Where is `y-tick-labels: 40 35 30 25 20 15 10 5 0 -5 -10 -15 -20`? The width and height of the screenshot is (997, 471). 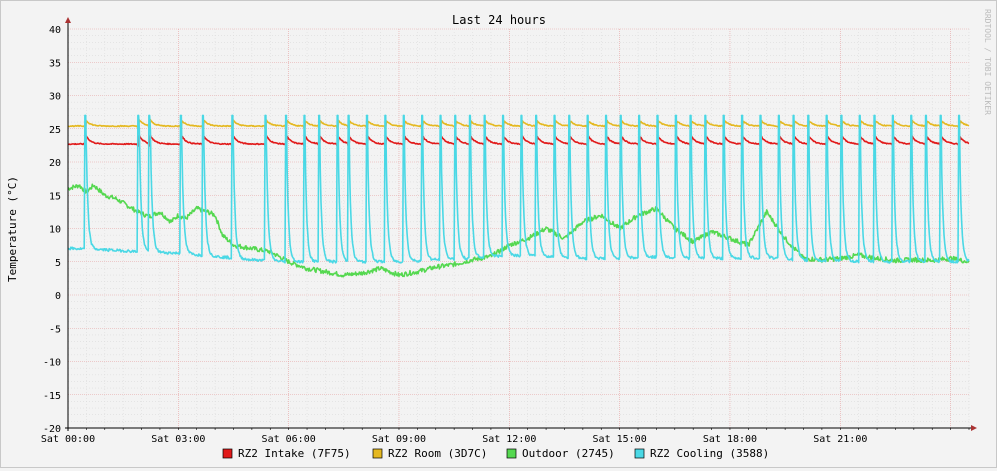
y-tick-labels: 40 35 30 25 20 15 10 5 0 -5 -10 -15 -20 is located at coordinates (52, 230).